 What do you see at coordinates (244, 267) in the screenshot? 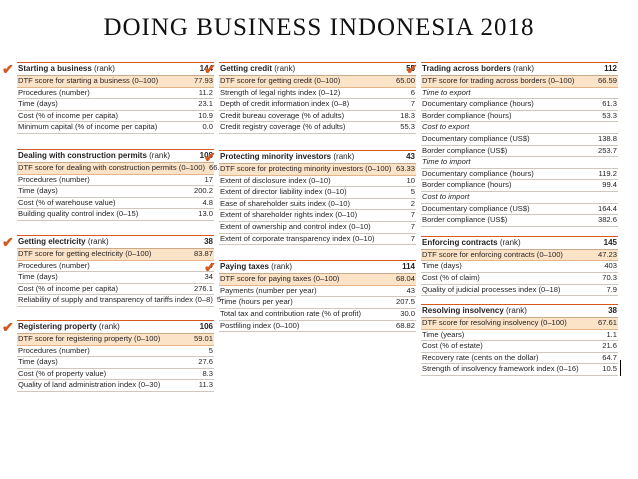
I see `section-title: Paying taxes` at bounding box center [244, 267].